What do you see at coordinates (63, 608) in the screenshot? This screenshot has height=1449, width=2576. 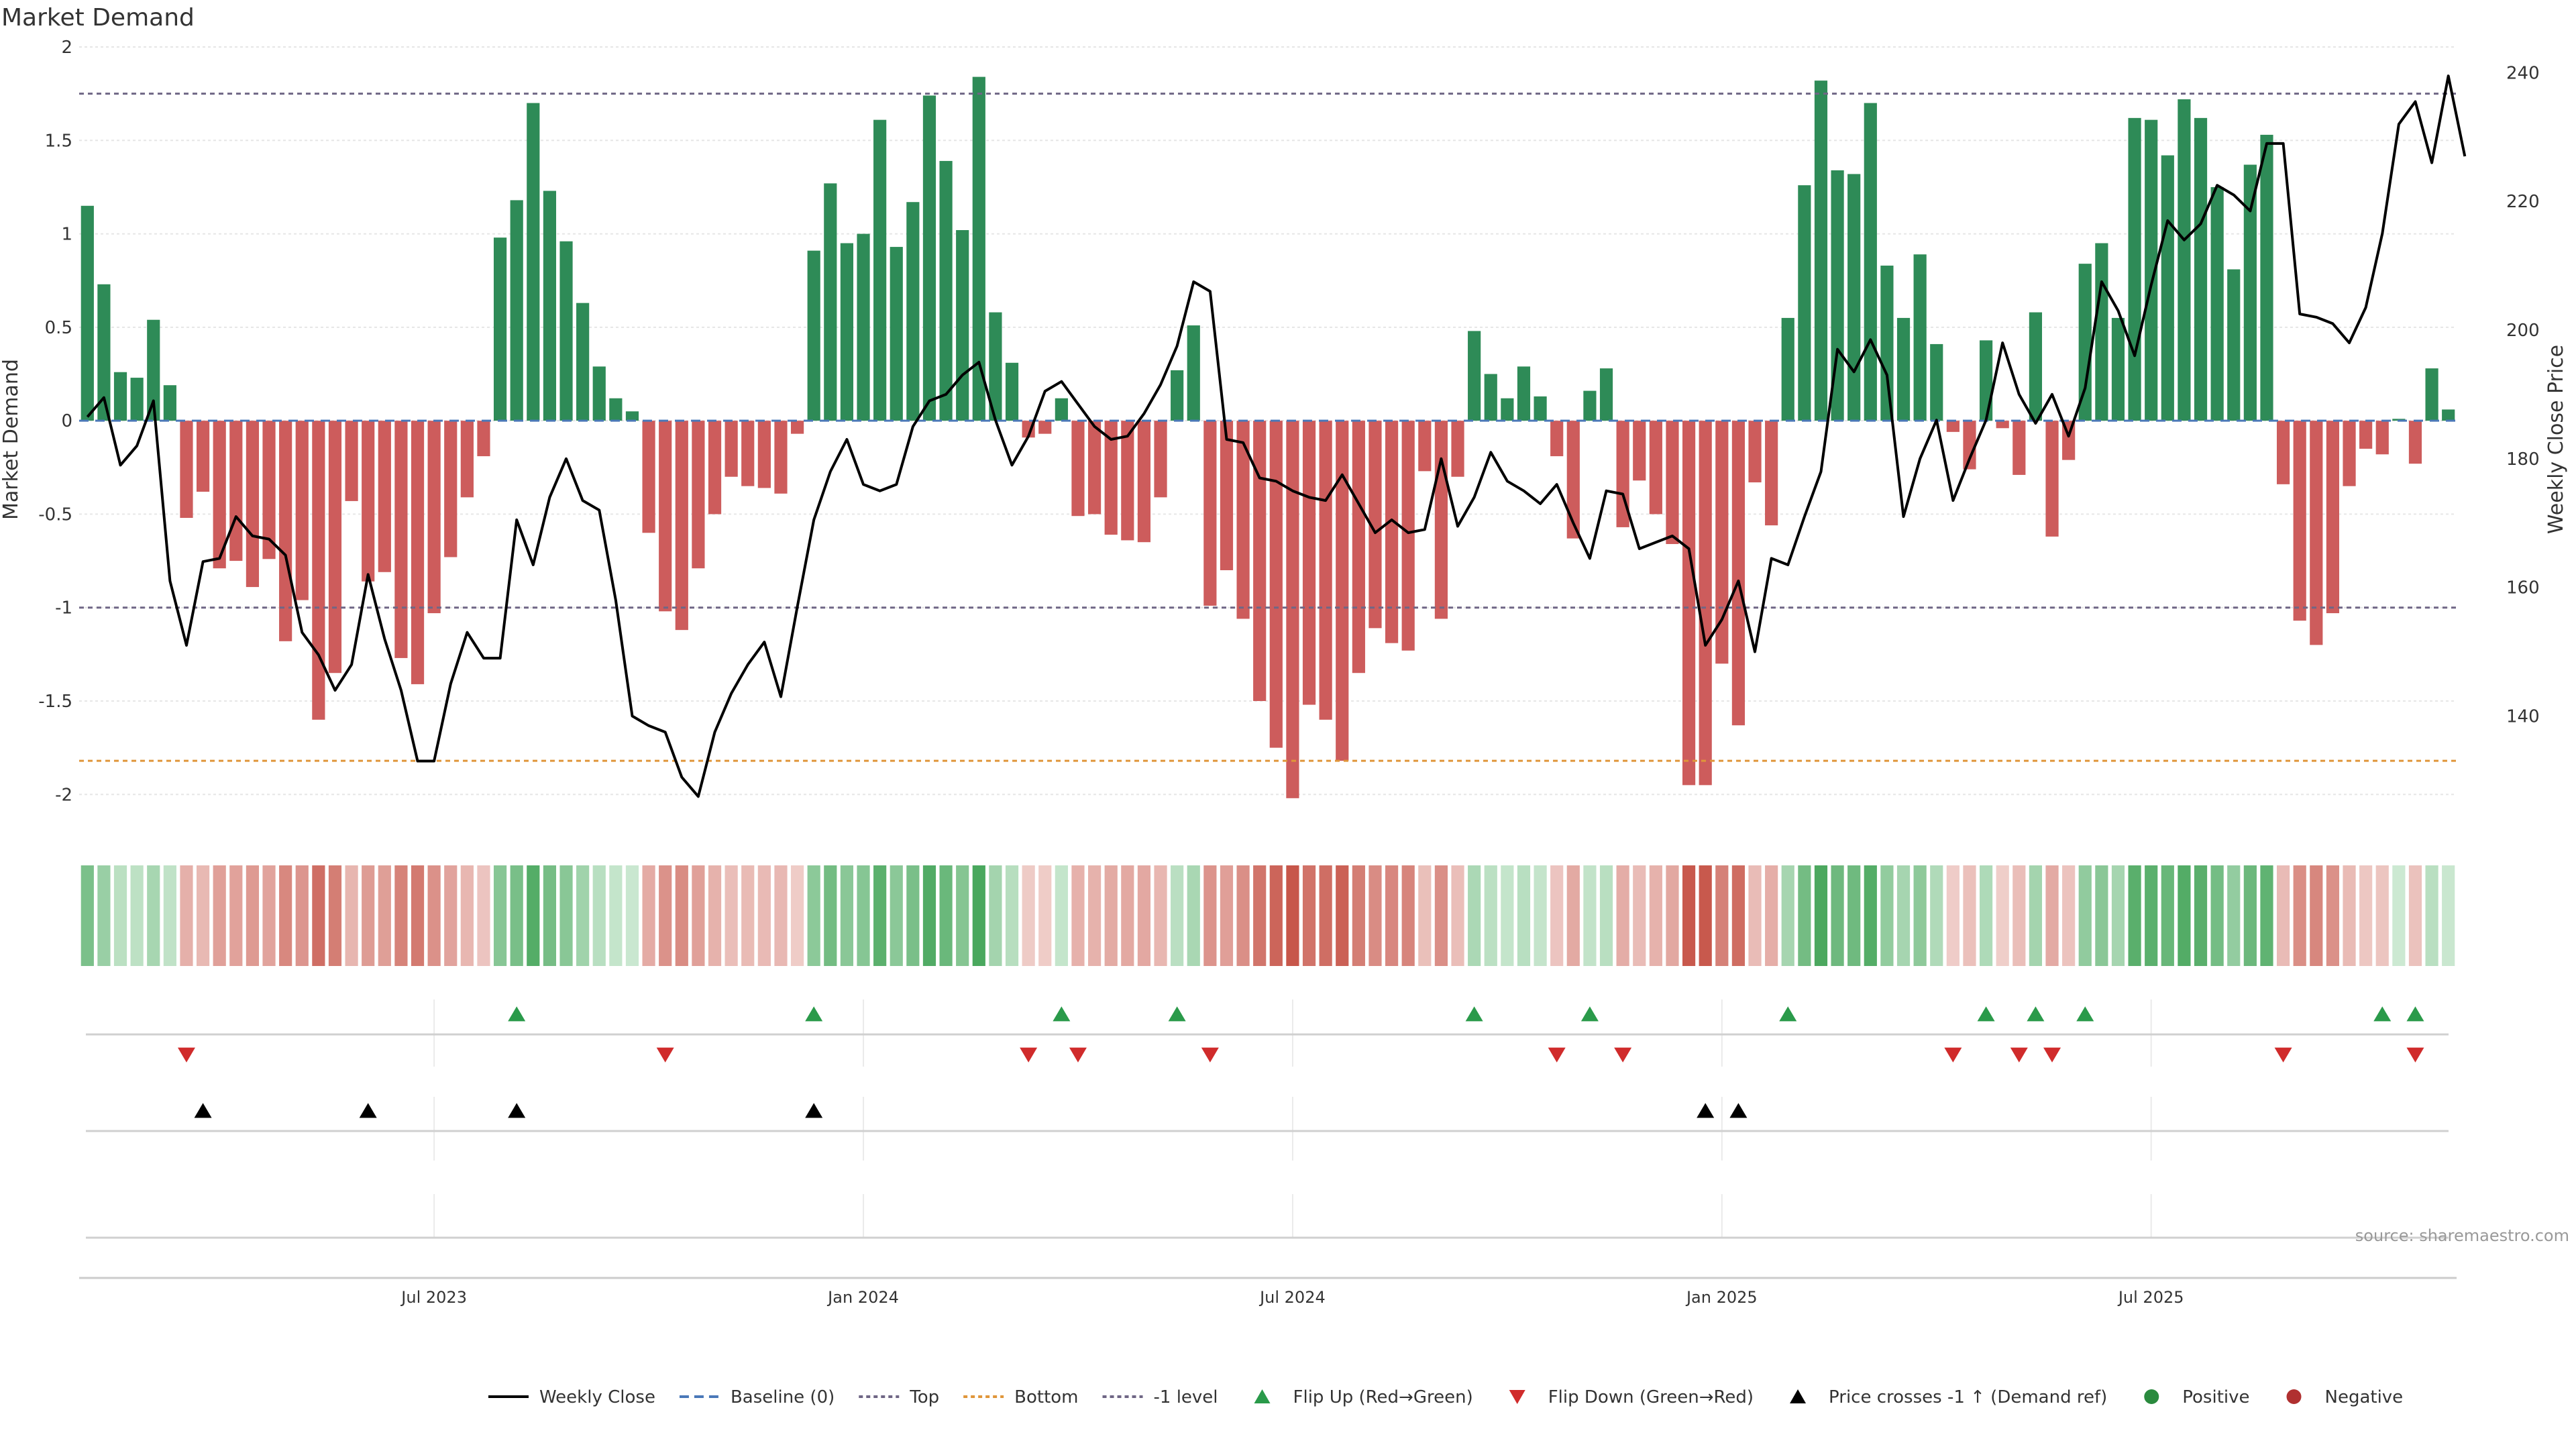 I see `left-tick-label: -1` at bounding box center [63, 608].